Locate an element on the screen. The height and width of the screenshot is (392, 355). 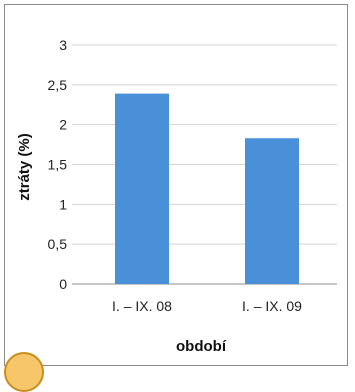
y-tick-label: 3 is located at coordinates (63, 45).